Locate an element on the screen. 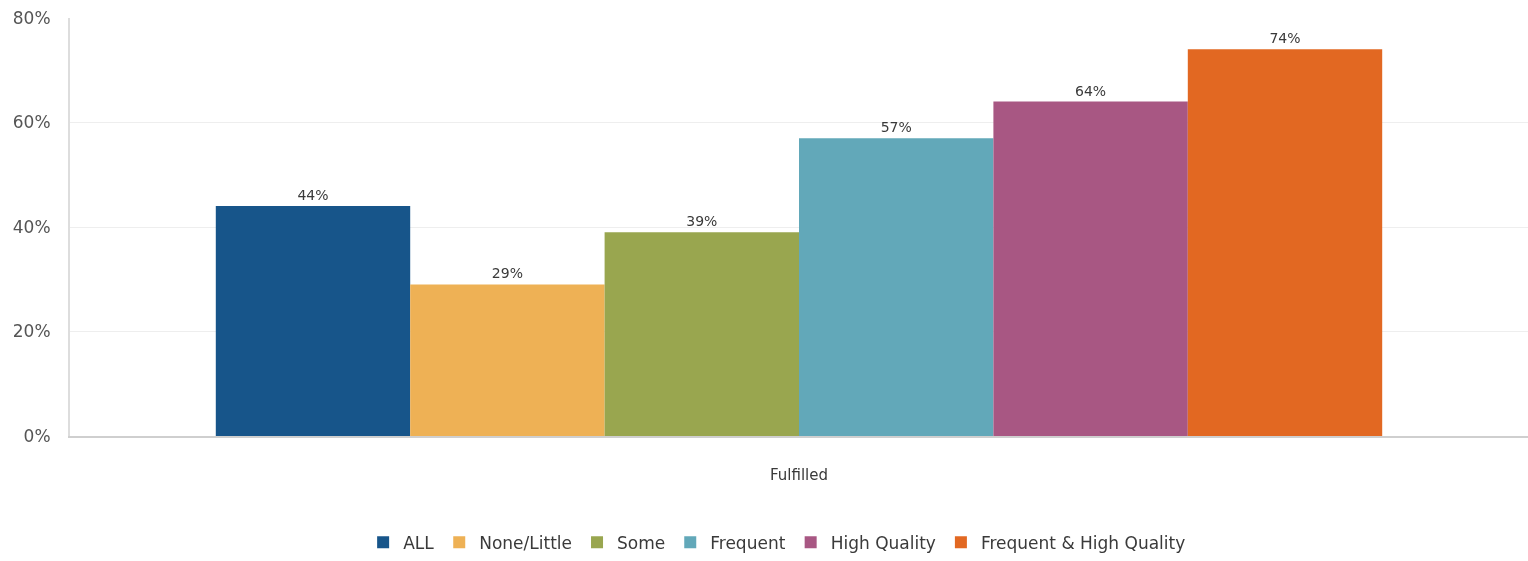  y-tick-label: 40% is located at coordinates (31, 226).